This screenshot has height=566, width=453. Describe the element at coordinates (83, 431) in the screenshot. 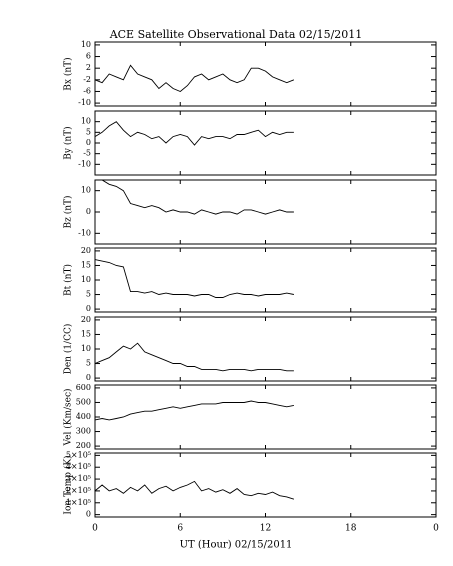

I see `y-tick-label: 300` at that location.